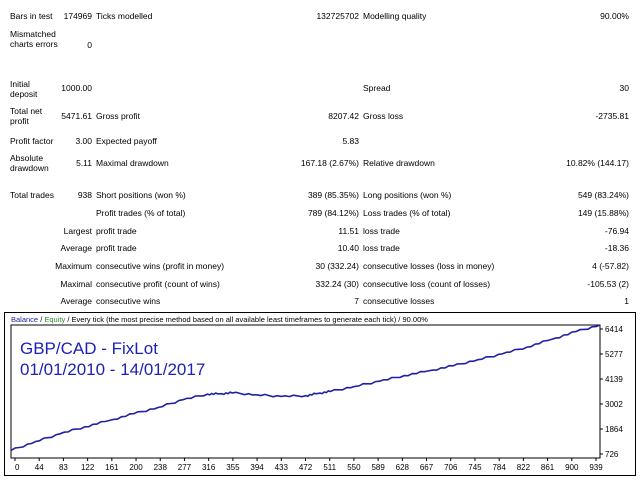 This screenshot has height=480, width=640. Describe the element at coordinates (524, 467) in the screenshot. I see `x-tick-label: 822` at that location.